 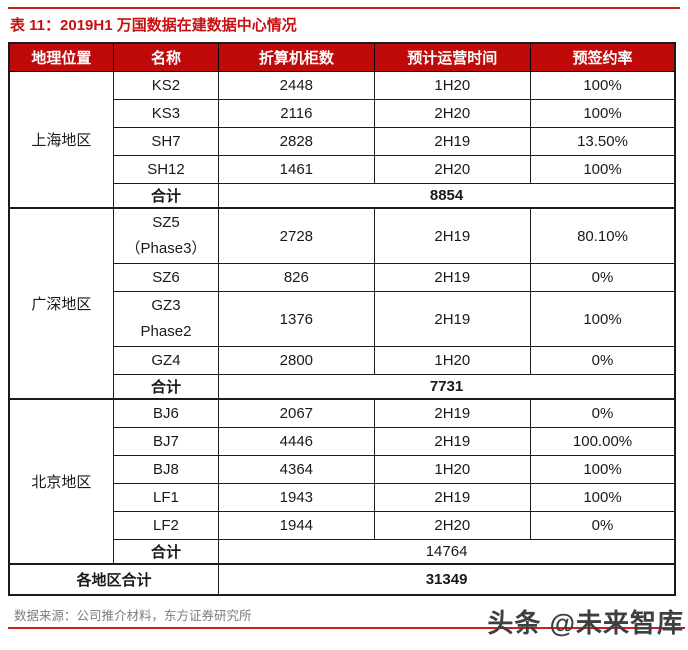 I want to click on region-cell-guangshen: 广深地区, so click(x=61, y=303).